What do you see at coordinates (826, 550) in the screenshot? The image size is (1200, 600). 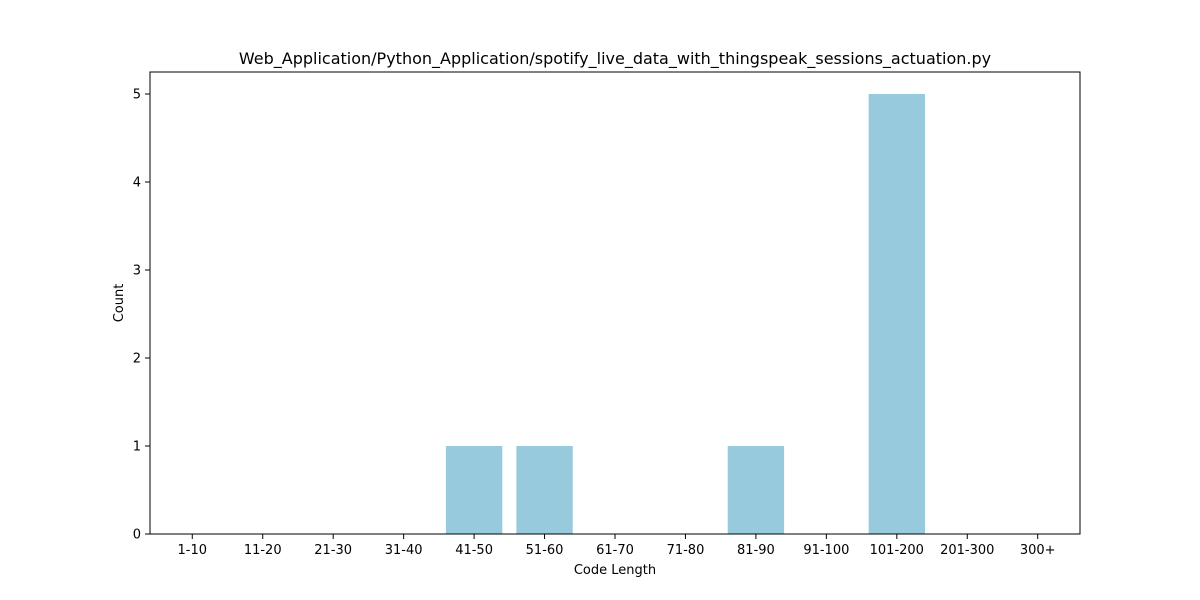 I see `x-tick-label: 91-100` at bounding box center [826, 550].